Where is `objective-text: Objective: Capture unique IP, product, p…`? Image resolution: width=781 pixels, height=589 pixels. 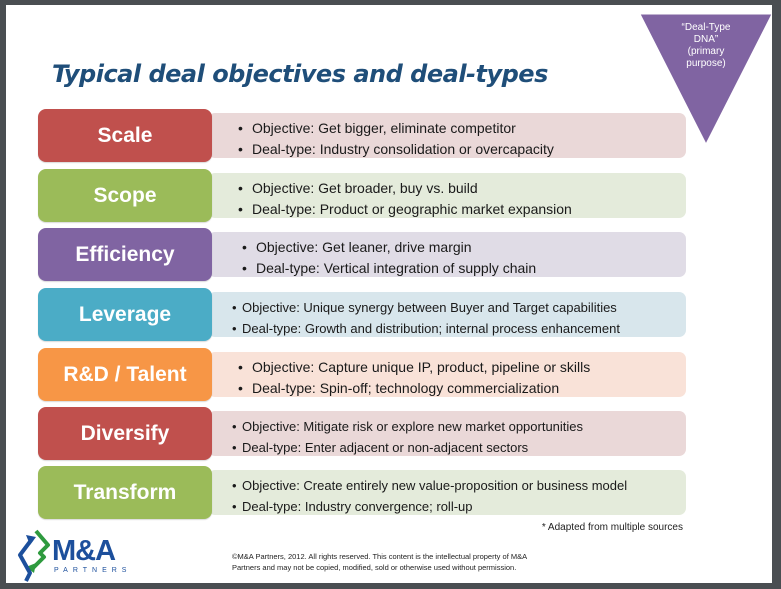
objective-text: Objective: Capture unique IP, product, p… is located at coordinates (421, 367).